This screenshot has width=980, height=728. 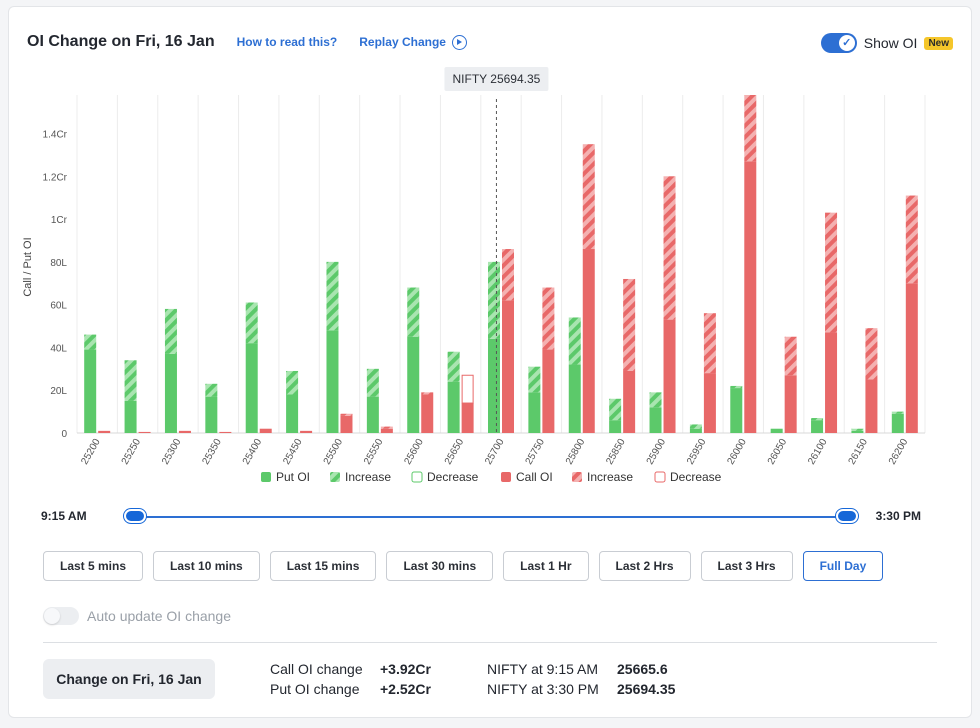 What do you see at coordinates (746, 566) in the screenshot?
I see `time-range-tab: Last 3 Hrs` at bounding box center [746, 566].